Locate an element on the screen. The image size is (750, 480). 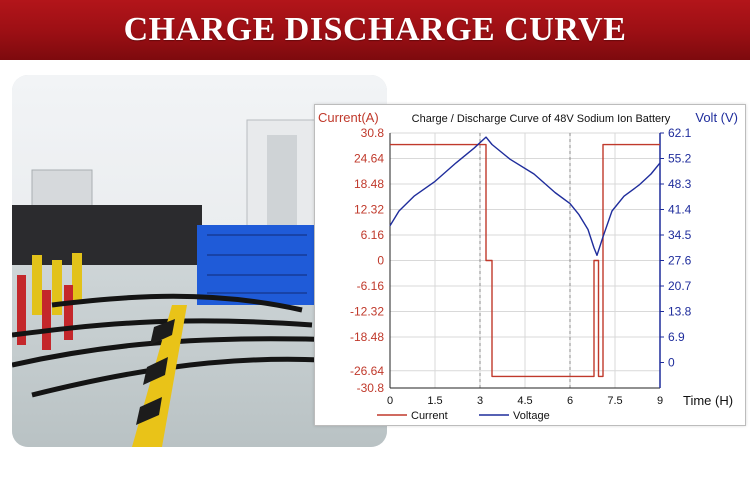
red-leads is located at coordinates (45, 312).